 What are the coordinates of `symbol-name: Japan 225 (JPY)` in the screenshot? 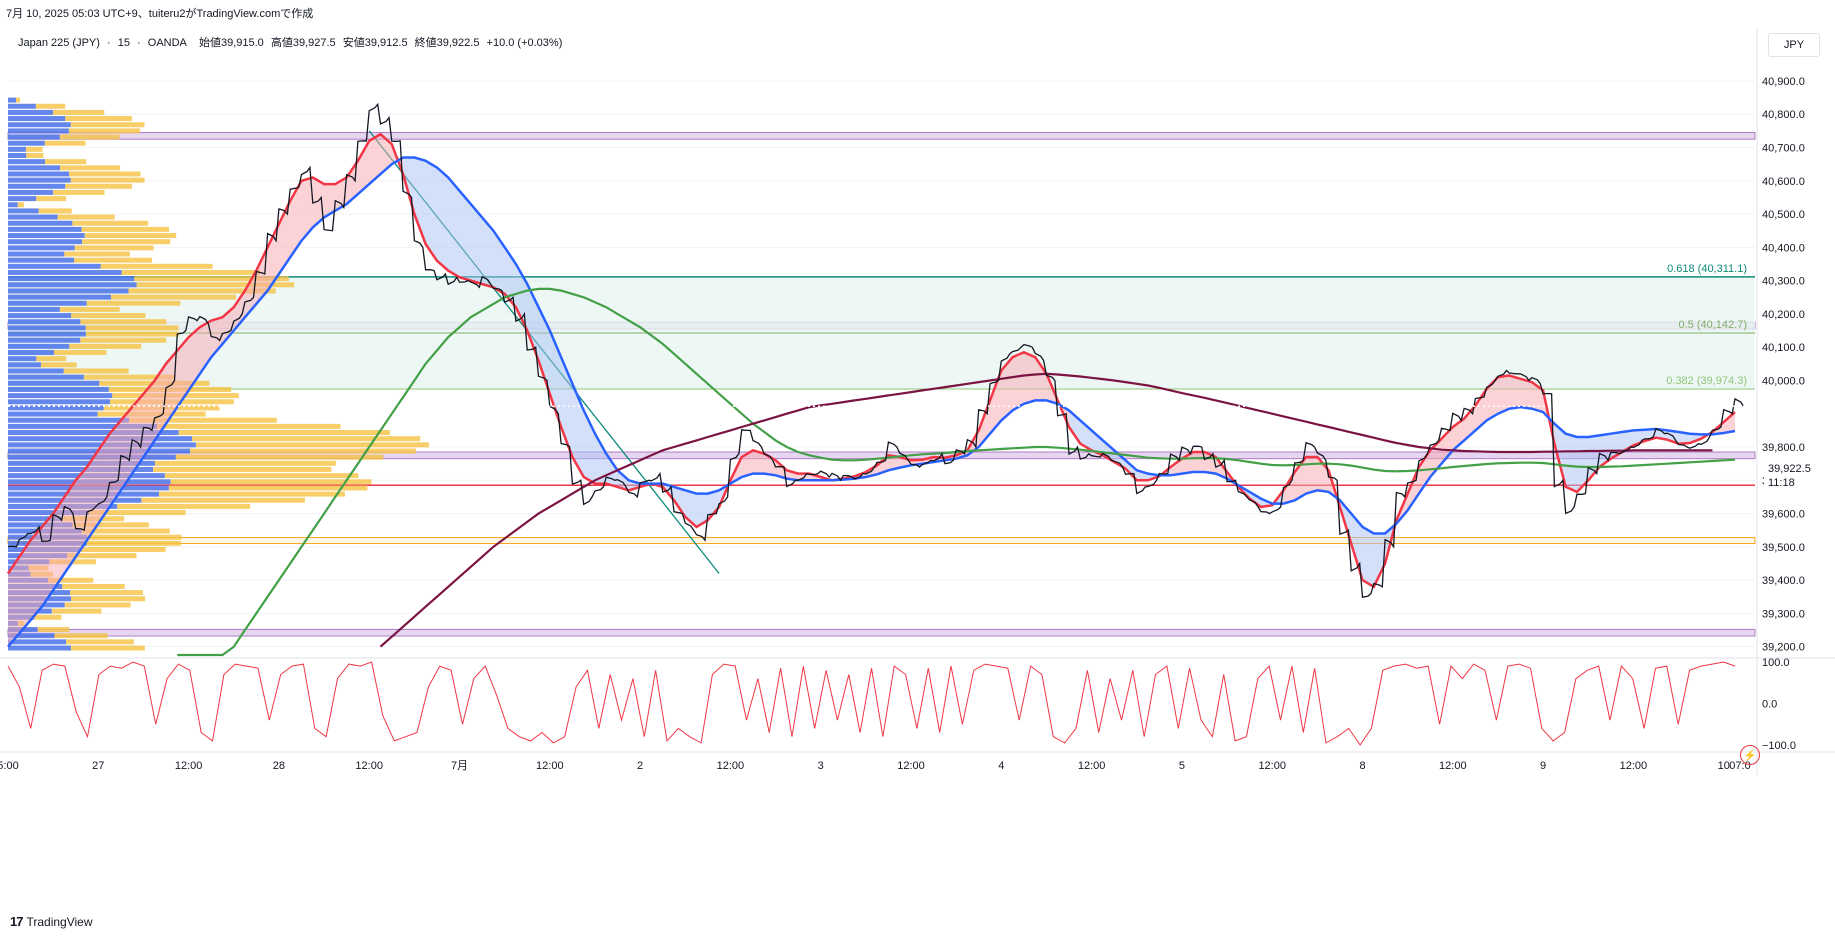 It's located at (59, 43).